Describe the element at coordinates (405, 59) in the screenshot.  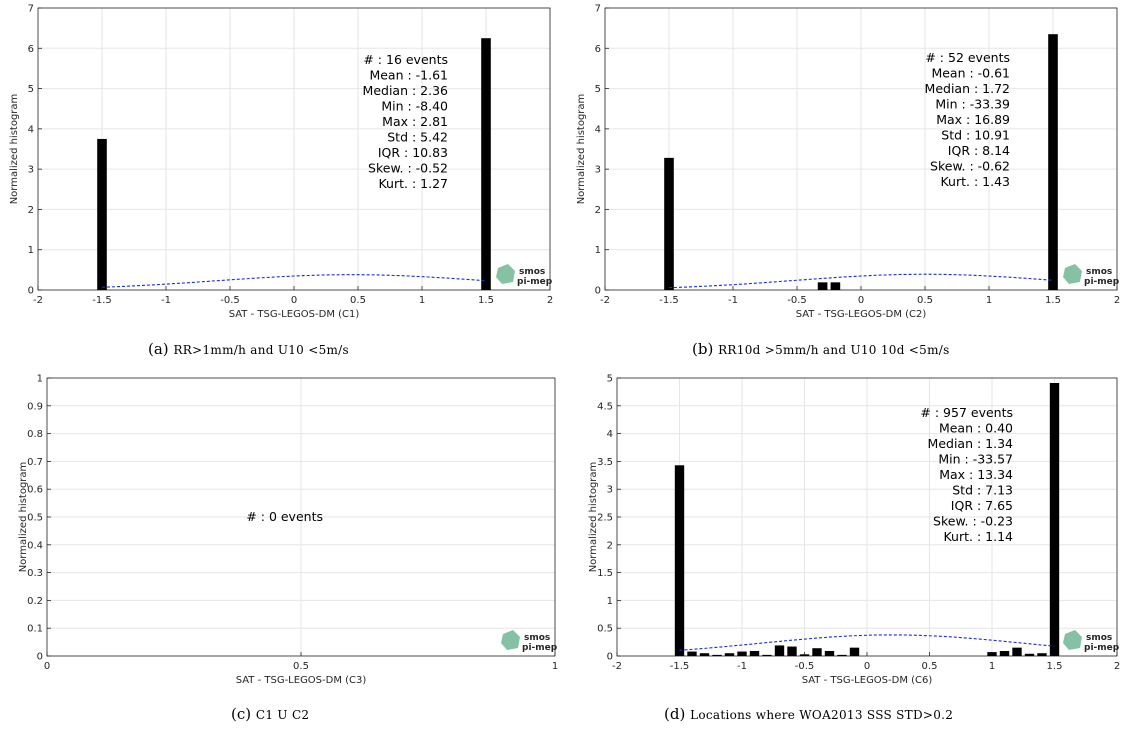
I see `stats-line: # : 16 events` at that location.